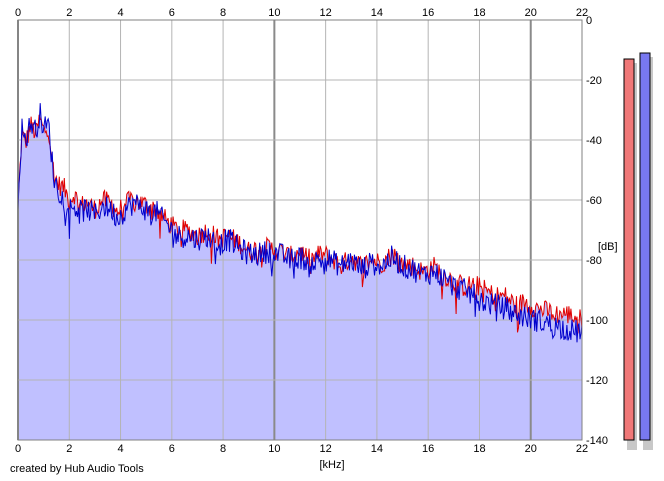 The height and width of the screenshot is (481, 664). Describe the element at coordinates (69, 13) in the screenshot. I see `x-tick-label-top: 2` at that location.